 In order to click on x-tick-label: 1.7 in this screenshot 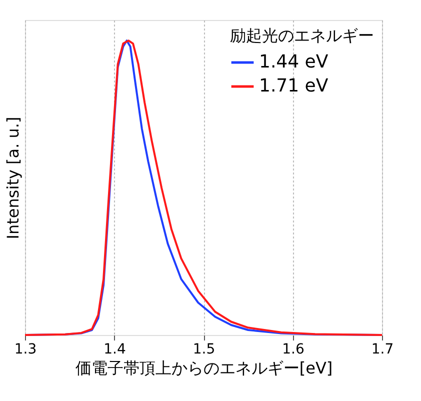, I will do `click(382, 350)`.